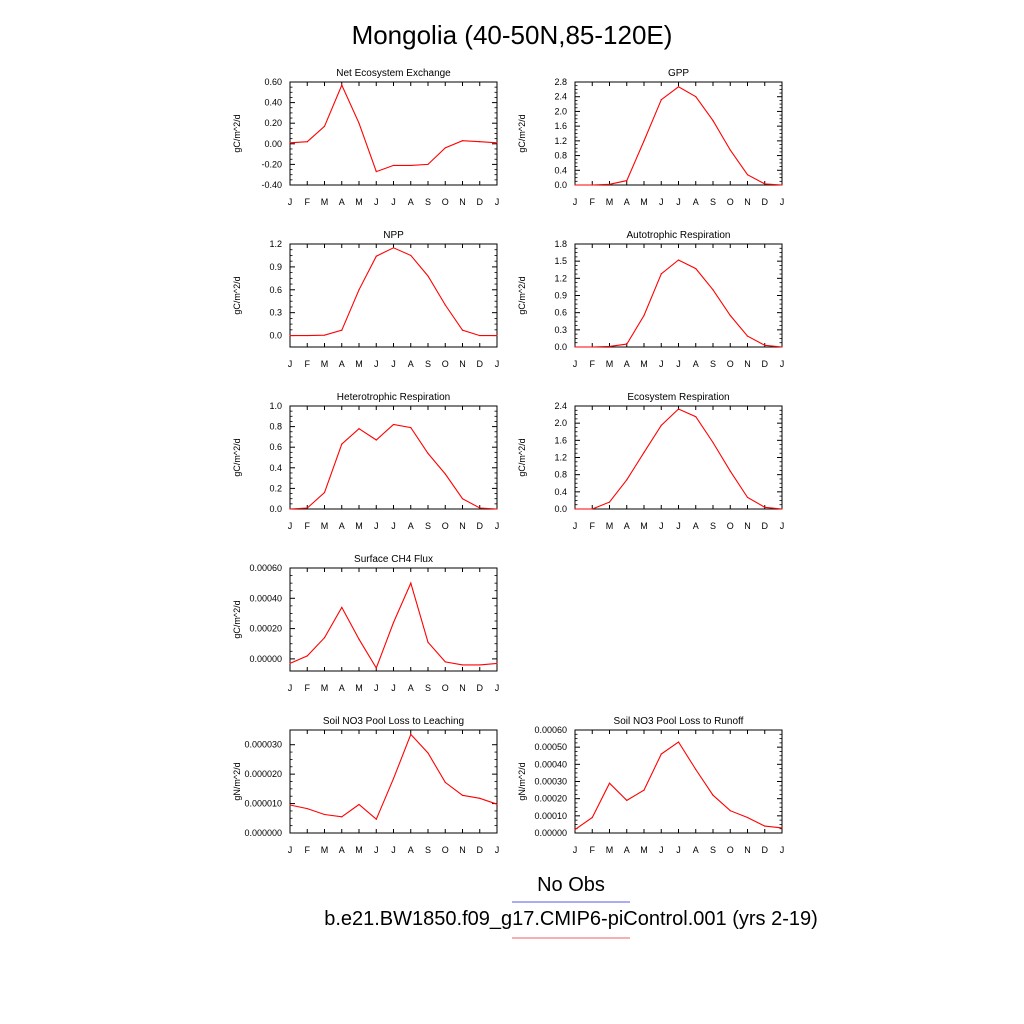 This screenshot has width=1024, height=1024. Describe the element at coordinates (560, 278) in the screenshot. I see `y-tick-label: 1.2` at that location.